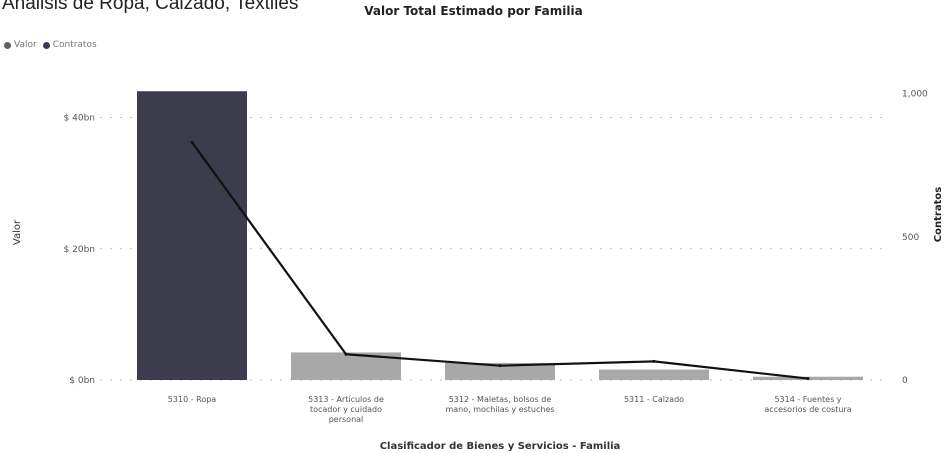 This screenshot has height=453, width=947. I want to click on y2-tick-label-0: 0, so click(905, 381).